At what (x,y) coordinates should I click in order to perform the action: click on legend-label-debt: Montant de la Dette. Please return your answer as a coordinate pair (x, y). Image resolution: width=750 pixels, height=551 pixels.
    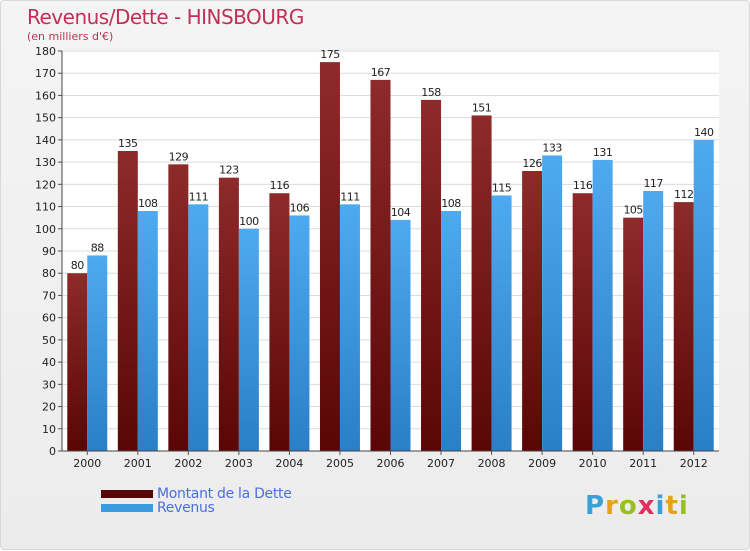
    Looking at the image, I should click on (224, 494).